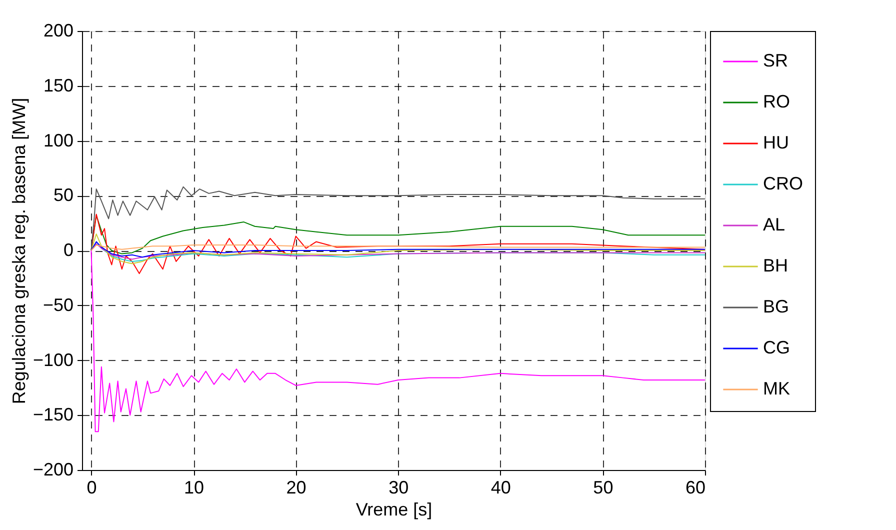 The width and height of the screenshot is (896, 530). What do you see at coordinates (296, 488) in the screenshot?
I see `x-tick-label: 20` at bounding box center [296, 488].